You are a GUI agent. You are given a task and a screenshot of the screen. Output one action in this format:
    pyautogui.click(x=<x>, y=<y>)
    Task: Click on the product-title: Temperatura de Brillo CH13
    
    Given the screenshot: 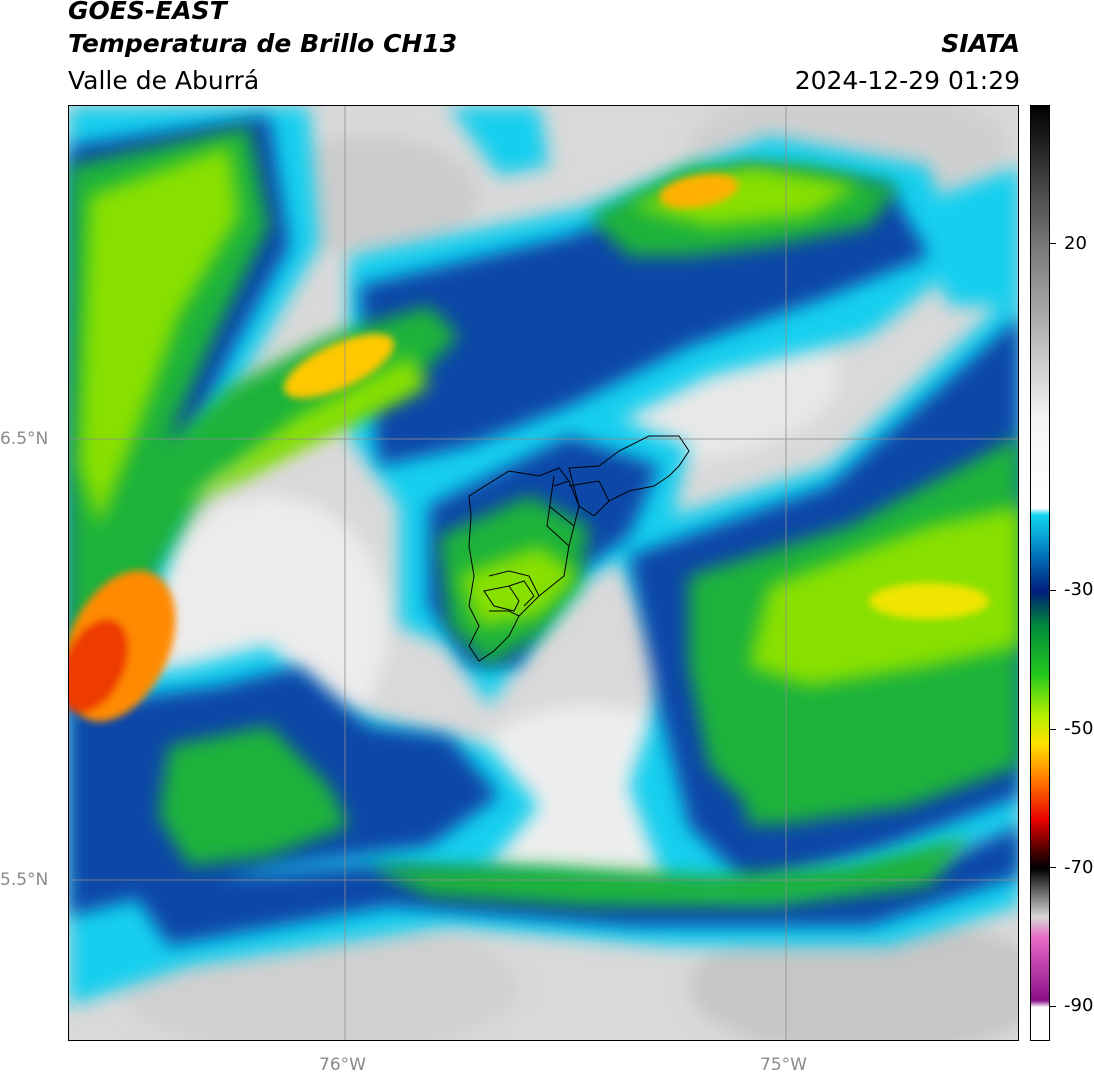 What is the action you would take?
    pyautogui.click(x=263, y=43)
    